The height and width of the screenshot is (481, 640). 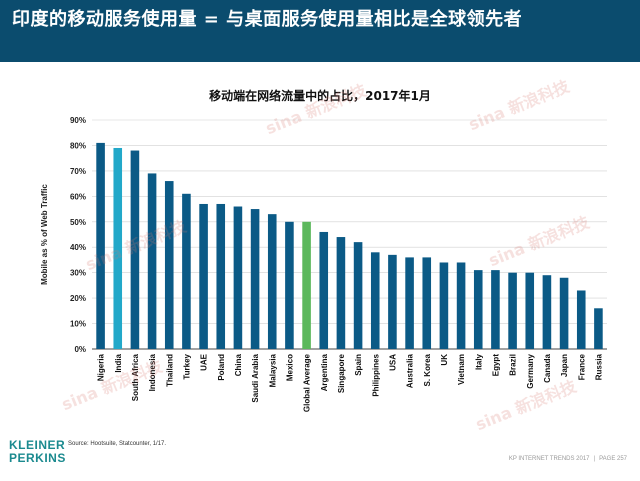 I want to click on x-tick-label: USA, so click(x=392, y=362).